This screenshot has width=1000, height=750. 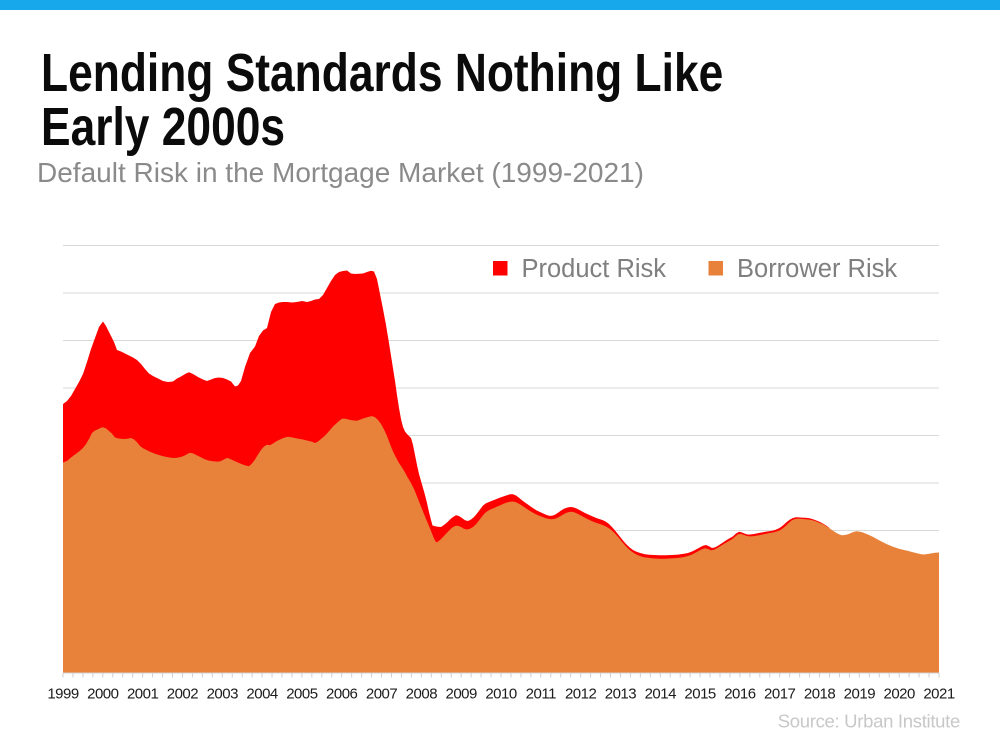 I want to click on svg-text: 2005, so click(x=302, y=694).